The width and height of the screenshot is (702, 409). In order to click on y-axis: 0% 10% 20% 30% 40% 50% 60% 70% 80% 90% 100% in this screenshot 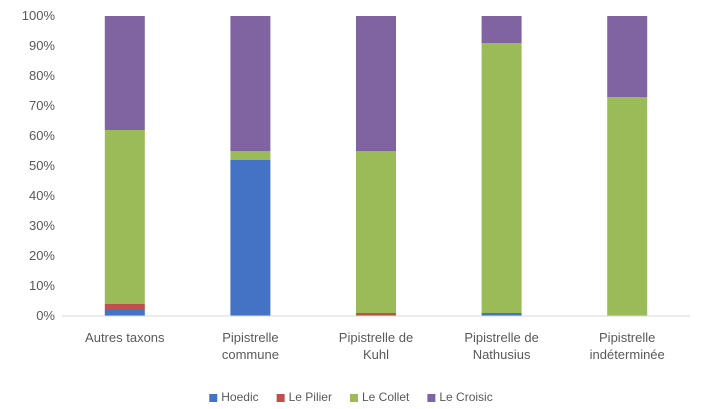, I will do `click(39, 165)`.